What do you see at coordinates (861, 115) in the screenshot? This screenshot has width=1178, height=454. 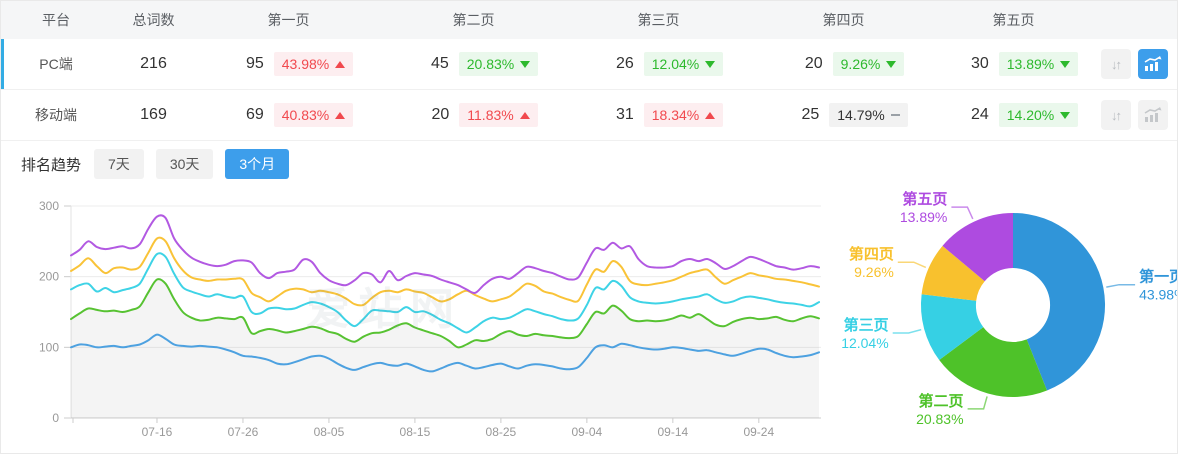 I see `percent-value: 14.79%` at bounding box center [861, 115].